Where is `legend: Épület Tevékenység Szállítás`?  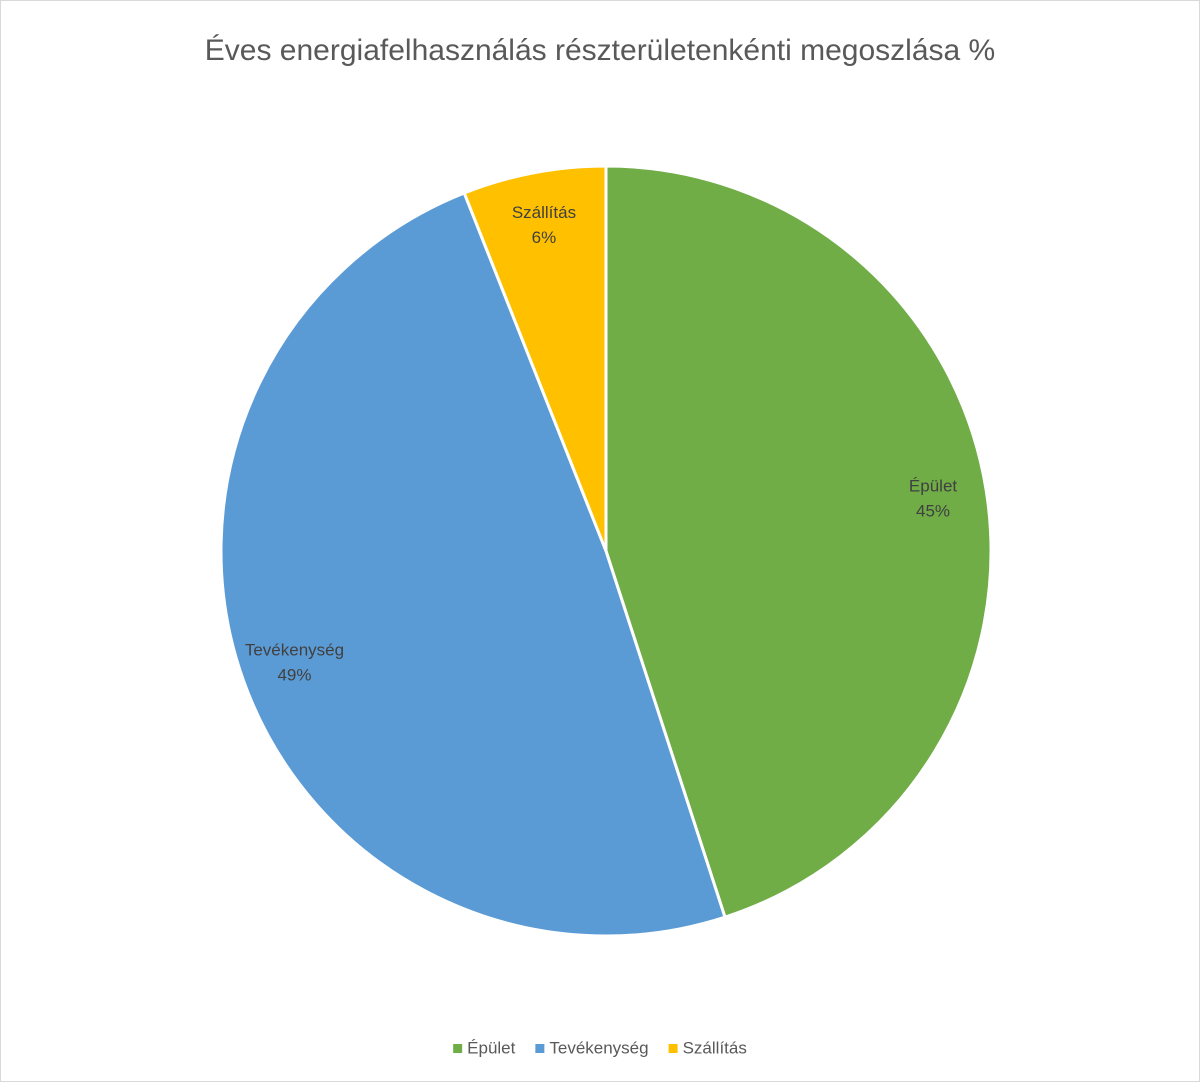 legend: Épület Tevékenység Szállítás is located at coordinates (600, 1047).